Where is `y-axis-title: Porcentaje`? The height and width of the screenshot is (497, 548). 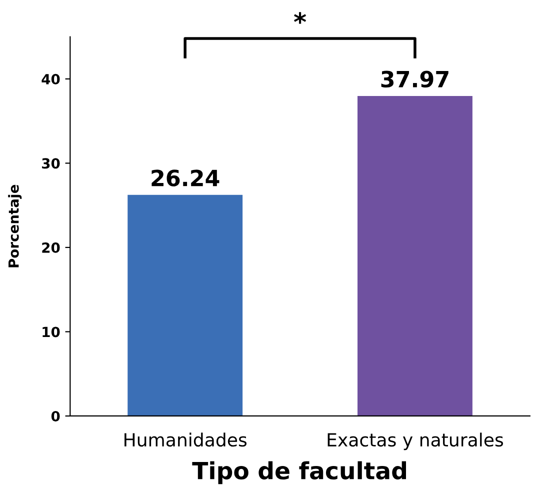 y-axis-title: Porcentaje is located at coordinates (15, 226).